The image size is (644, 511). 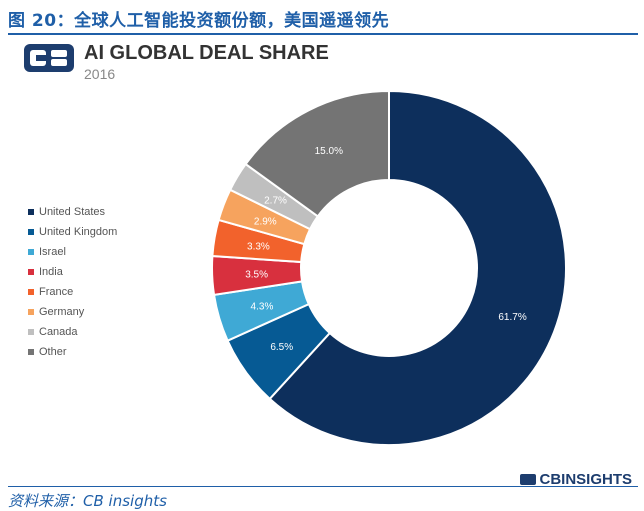 I want to click on legend-item: Other, so click(x=72, y=352).